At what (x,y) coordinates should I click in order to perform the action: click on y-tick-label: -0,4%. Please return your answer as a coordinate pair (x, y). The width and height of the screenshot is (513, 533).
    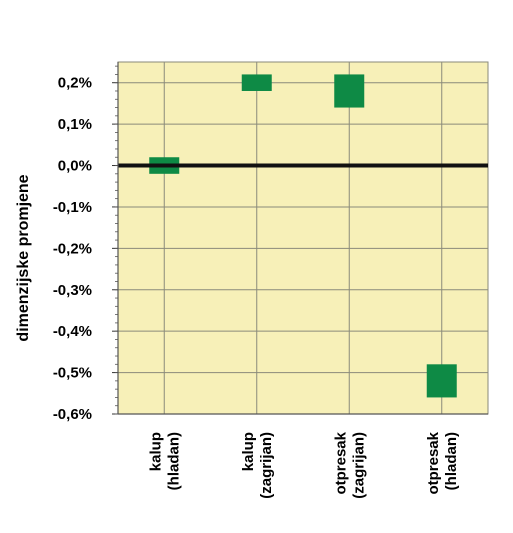
    Looking at the image, I should click on (72, 331).